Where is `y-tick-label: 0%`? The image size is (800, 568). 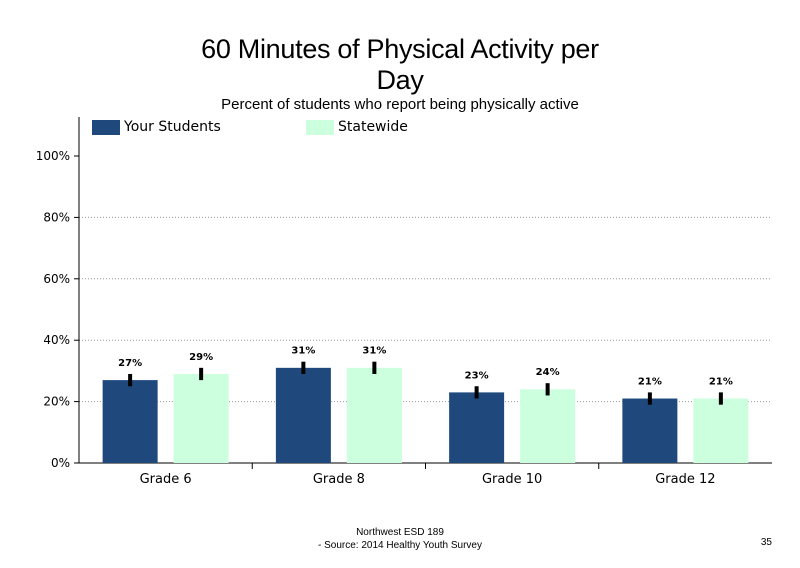 y-tick-label: 0% is located at coordinates (60, 463).